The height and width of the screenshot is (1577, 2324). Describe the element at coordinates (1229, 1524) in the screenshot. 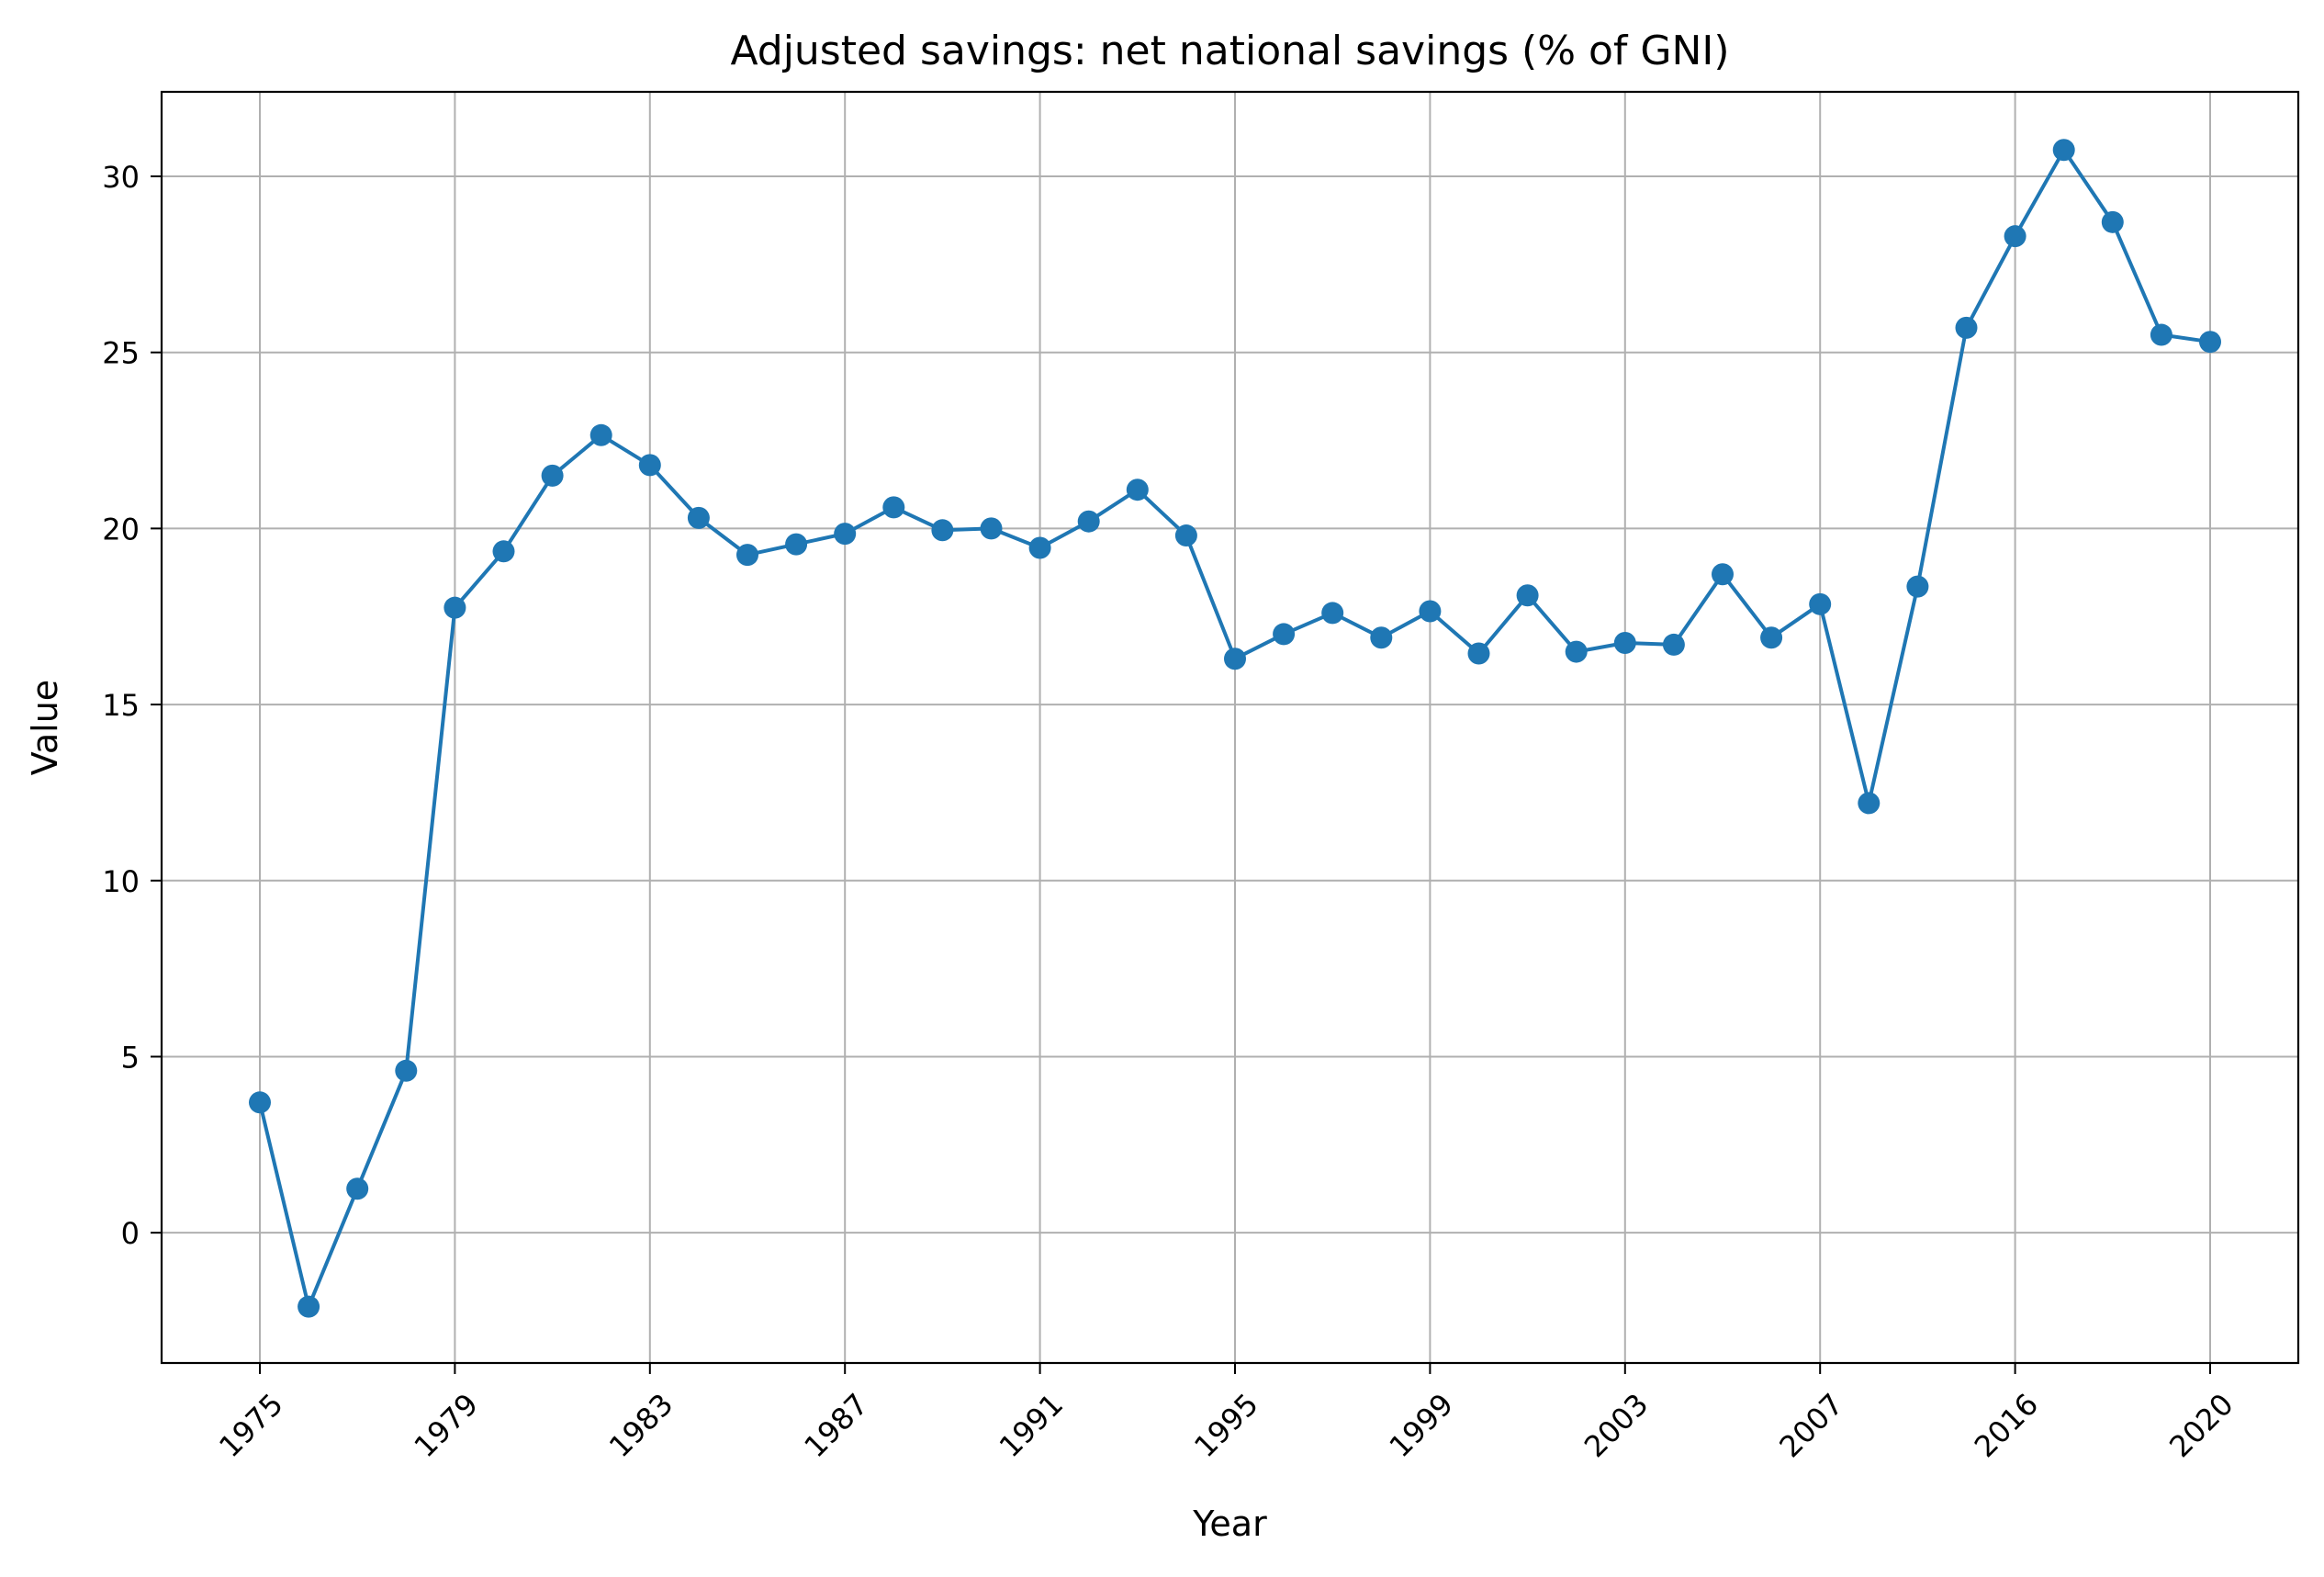

I see `x-axis-label: Year` at that location.